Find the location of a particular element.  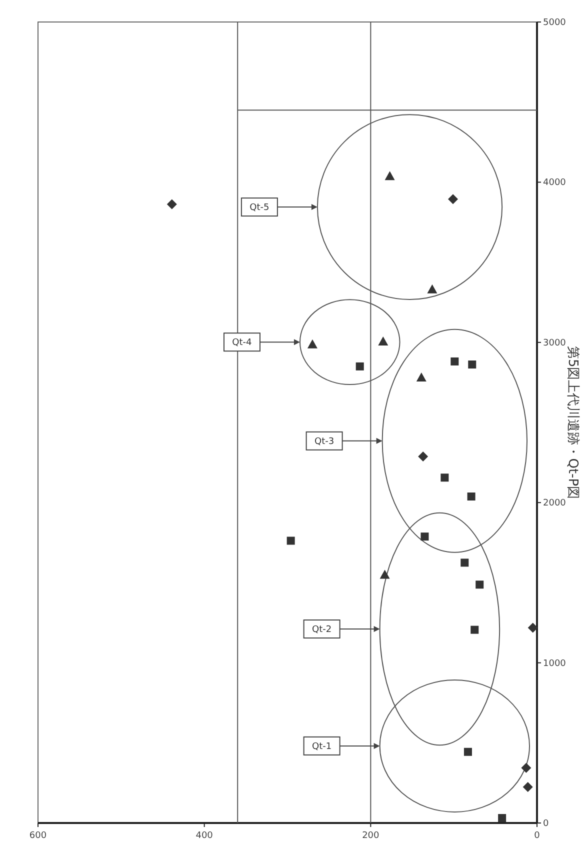

y-tick-label: 4000 is located at coordinates (554, 183).